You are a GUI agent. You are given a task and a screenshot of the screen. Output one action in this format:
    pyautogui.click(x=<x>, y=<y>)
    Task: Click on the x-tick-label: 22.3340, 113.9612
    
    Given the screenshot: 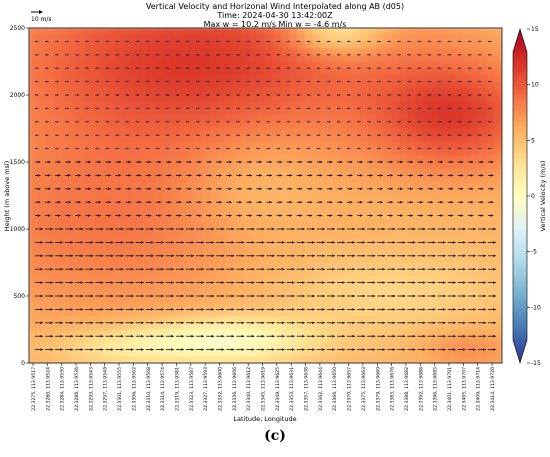 What is the action you would take?
    pyautogui.click(x=249, y=389)
    